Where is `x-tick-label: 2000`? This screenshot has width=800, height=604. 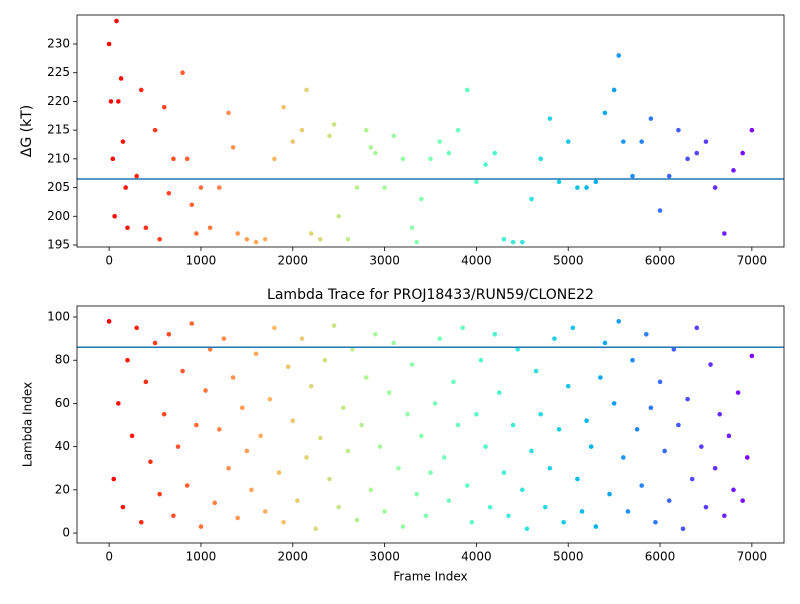
x-tick-label: 2000 is located at coordinates (292, 557).